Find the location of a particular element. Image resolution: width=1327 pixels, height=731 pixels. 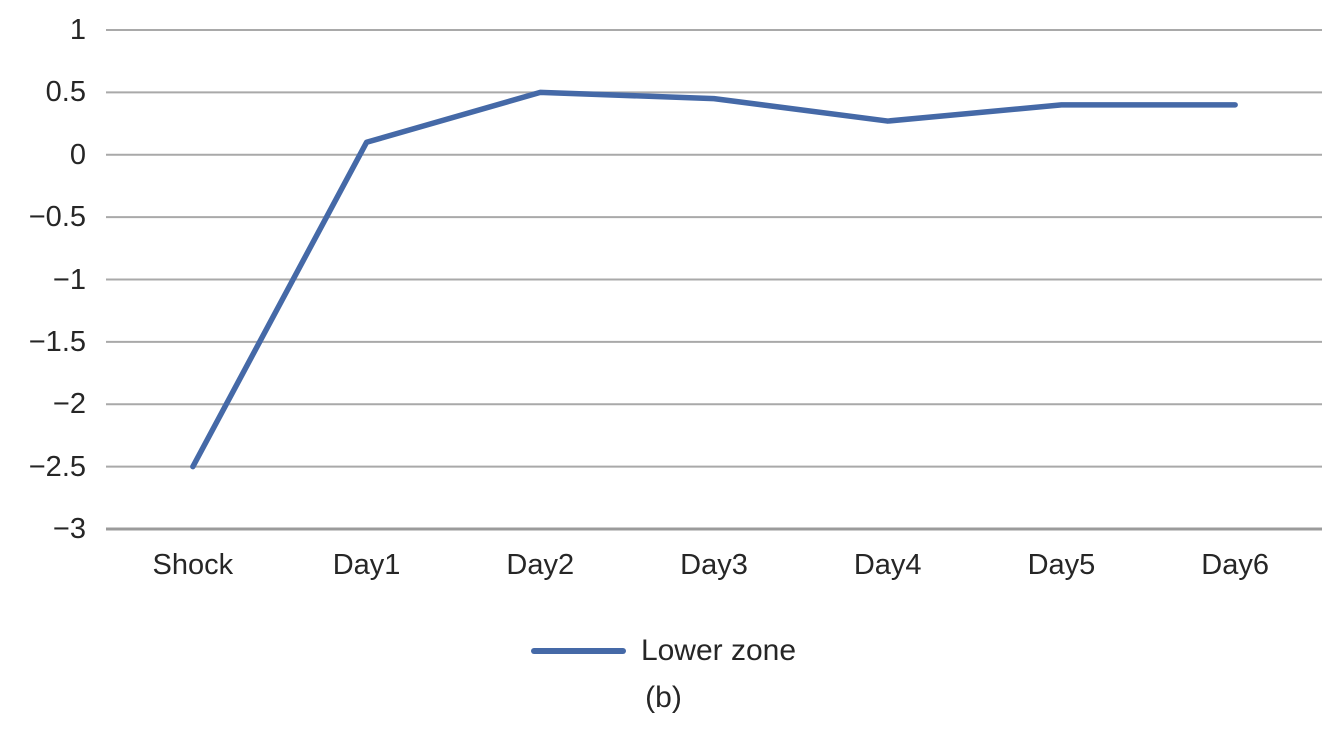

y-tick-label: −2.5 is located at coordinates (57, 466).